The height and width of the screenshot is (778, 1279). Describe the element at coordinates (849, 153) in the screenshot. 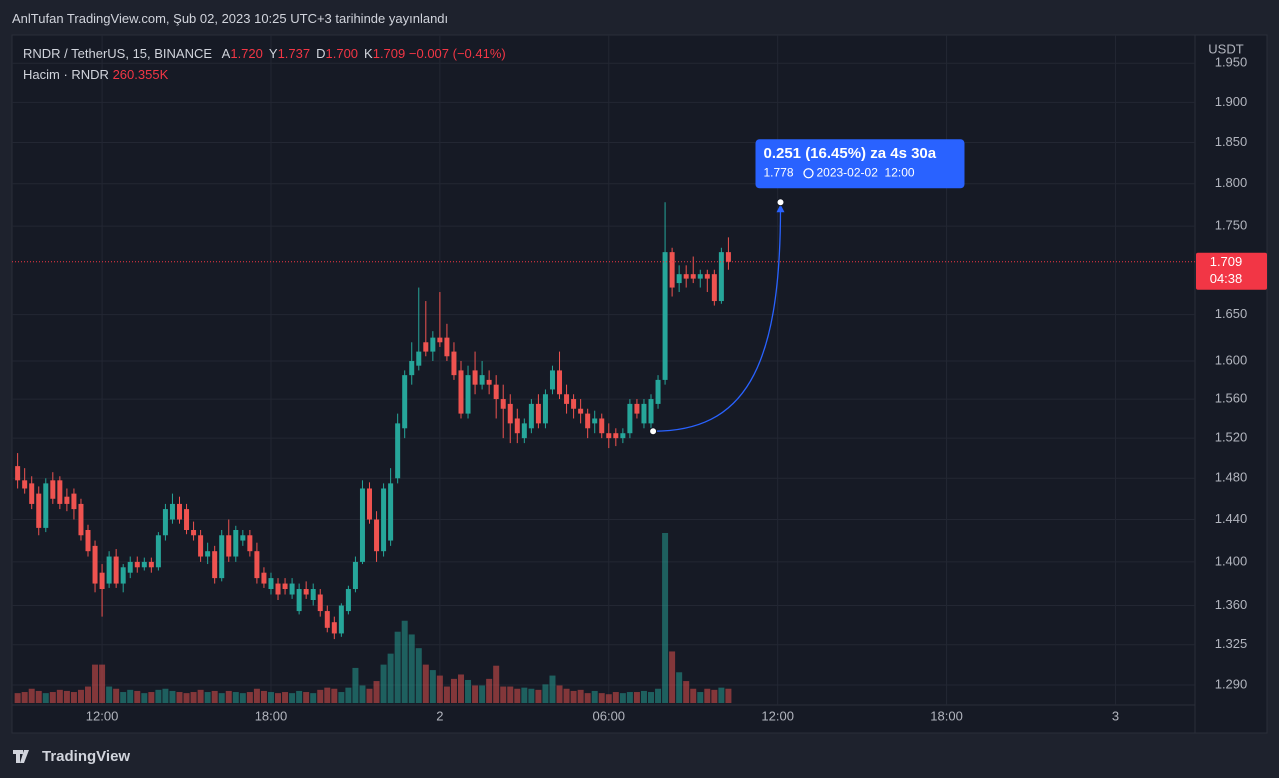

I see `measure-text: 0.251 (16.45%) za 4s 30a` at that location.